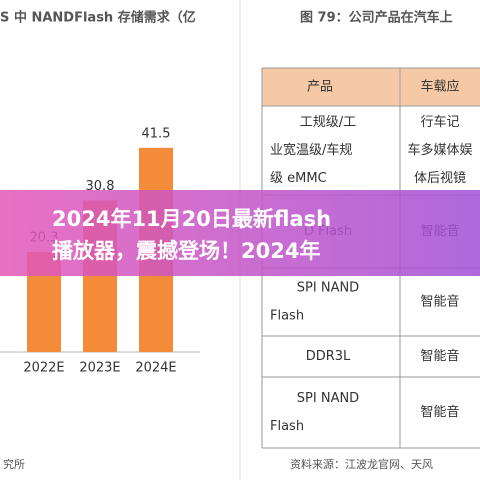  I want to click on x-tick-label: 2023E, so click(99, 368).